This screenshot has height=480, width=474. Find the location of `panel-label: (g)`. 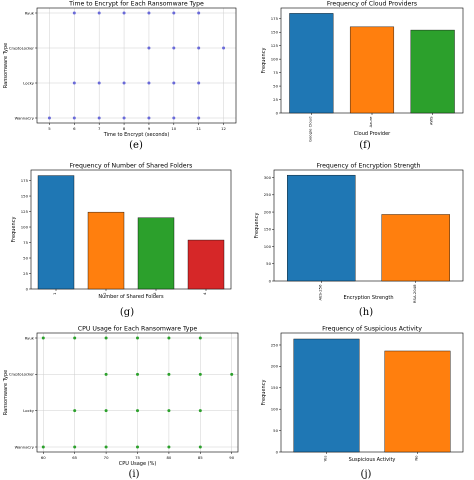

panel-label: (g) is located at coordinates (127, 312).